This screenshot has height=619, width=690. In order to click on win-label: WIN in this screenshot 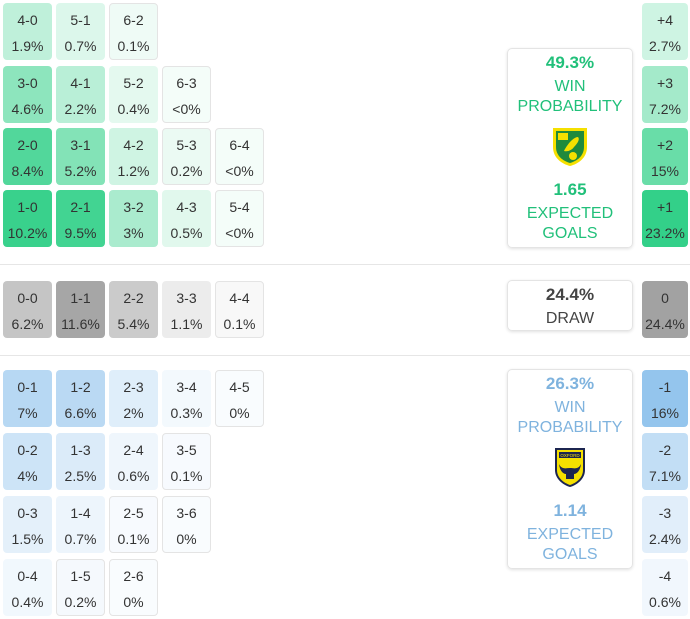, I will do `click(570, 86)`.